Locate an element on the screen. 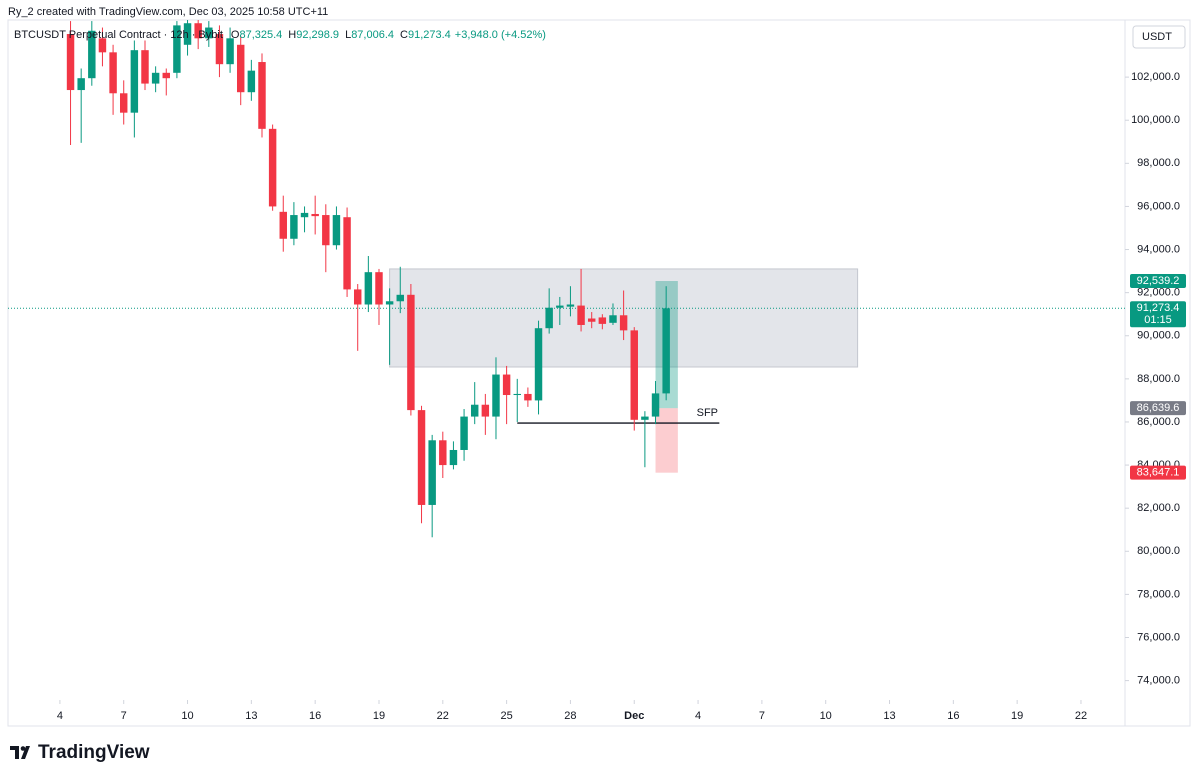 The image size is (1200, 779). x-tick-label: 25 is located at coordinates (506, 716).